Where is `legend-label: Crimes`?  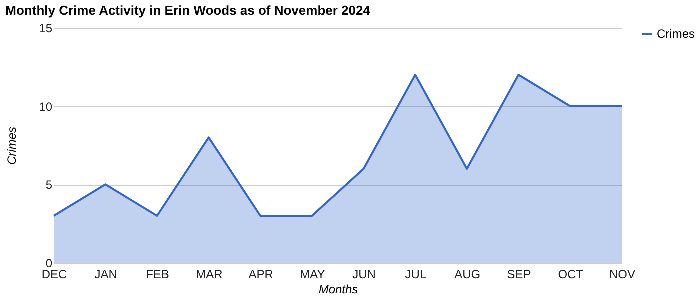
legend-label: Crimes is located at coordinates (676, 34).